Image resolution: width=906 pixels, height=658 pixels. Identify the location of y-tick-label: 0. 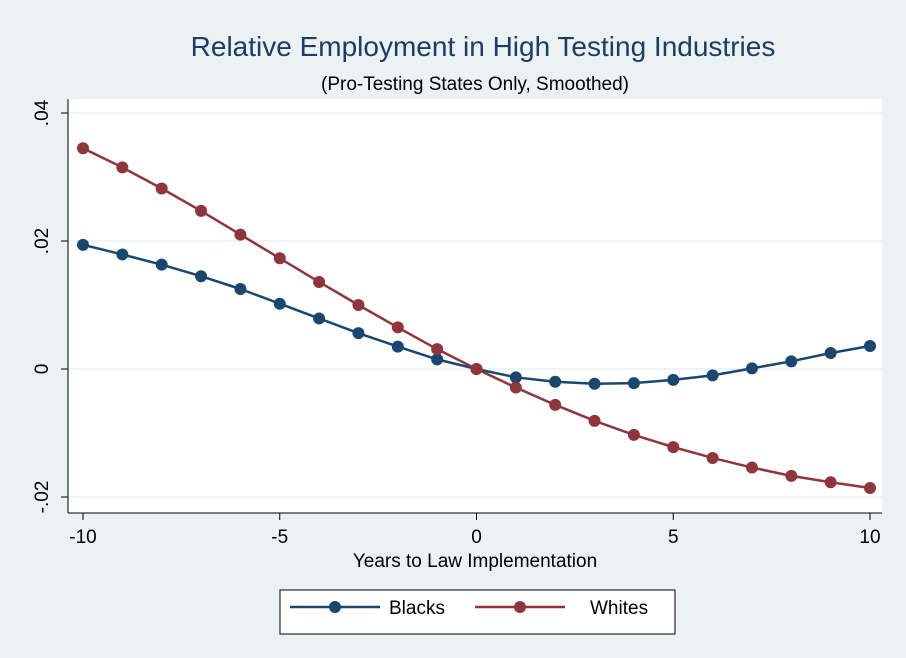
(42, 369).